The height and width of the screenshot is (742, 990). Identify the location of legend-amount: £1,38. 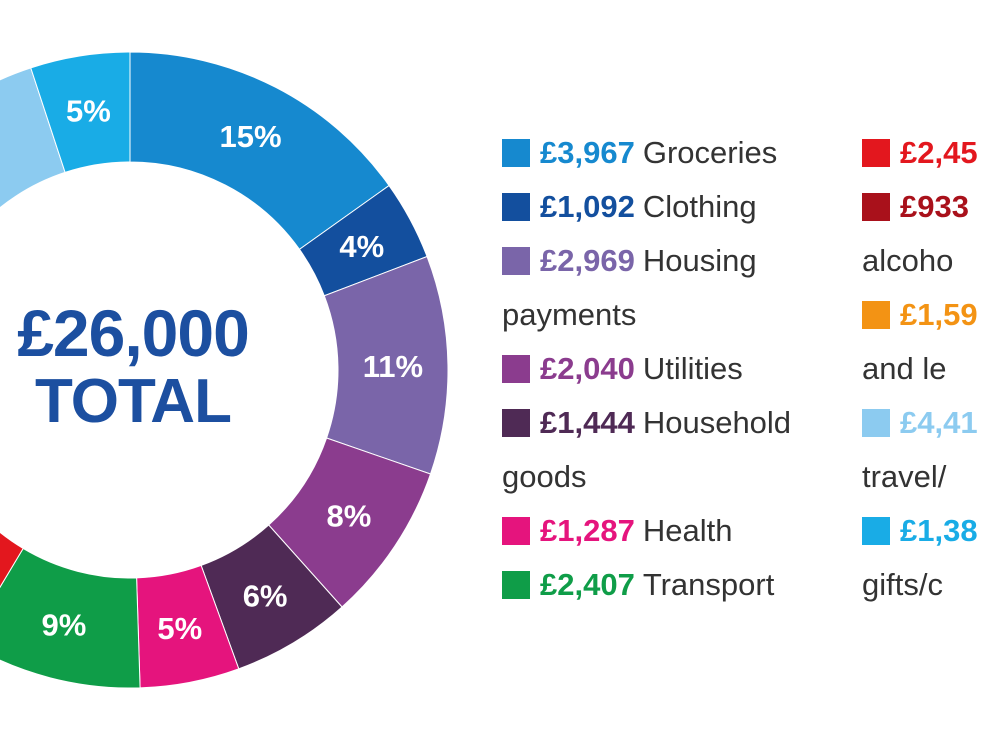
(939, 530).